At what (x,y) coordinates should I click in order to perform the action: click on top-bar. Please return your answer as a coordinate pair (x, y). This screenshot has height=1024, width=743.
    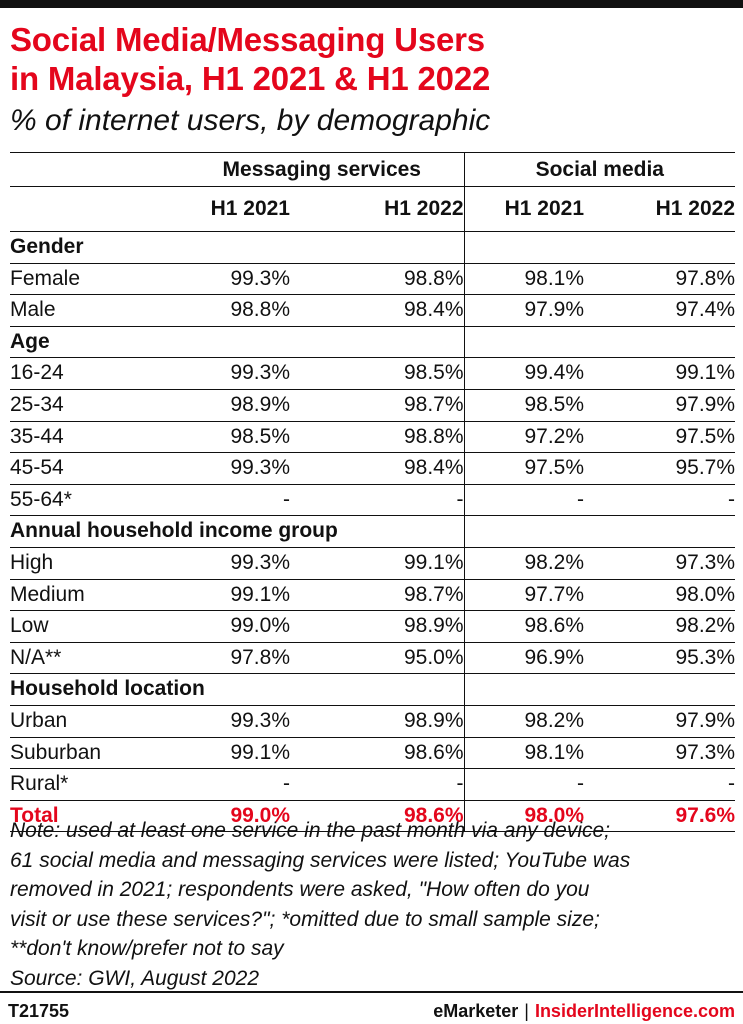
    Looking at the image, I should click on (371, 4).